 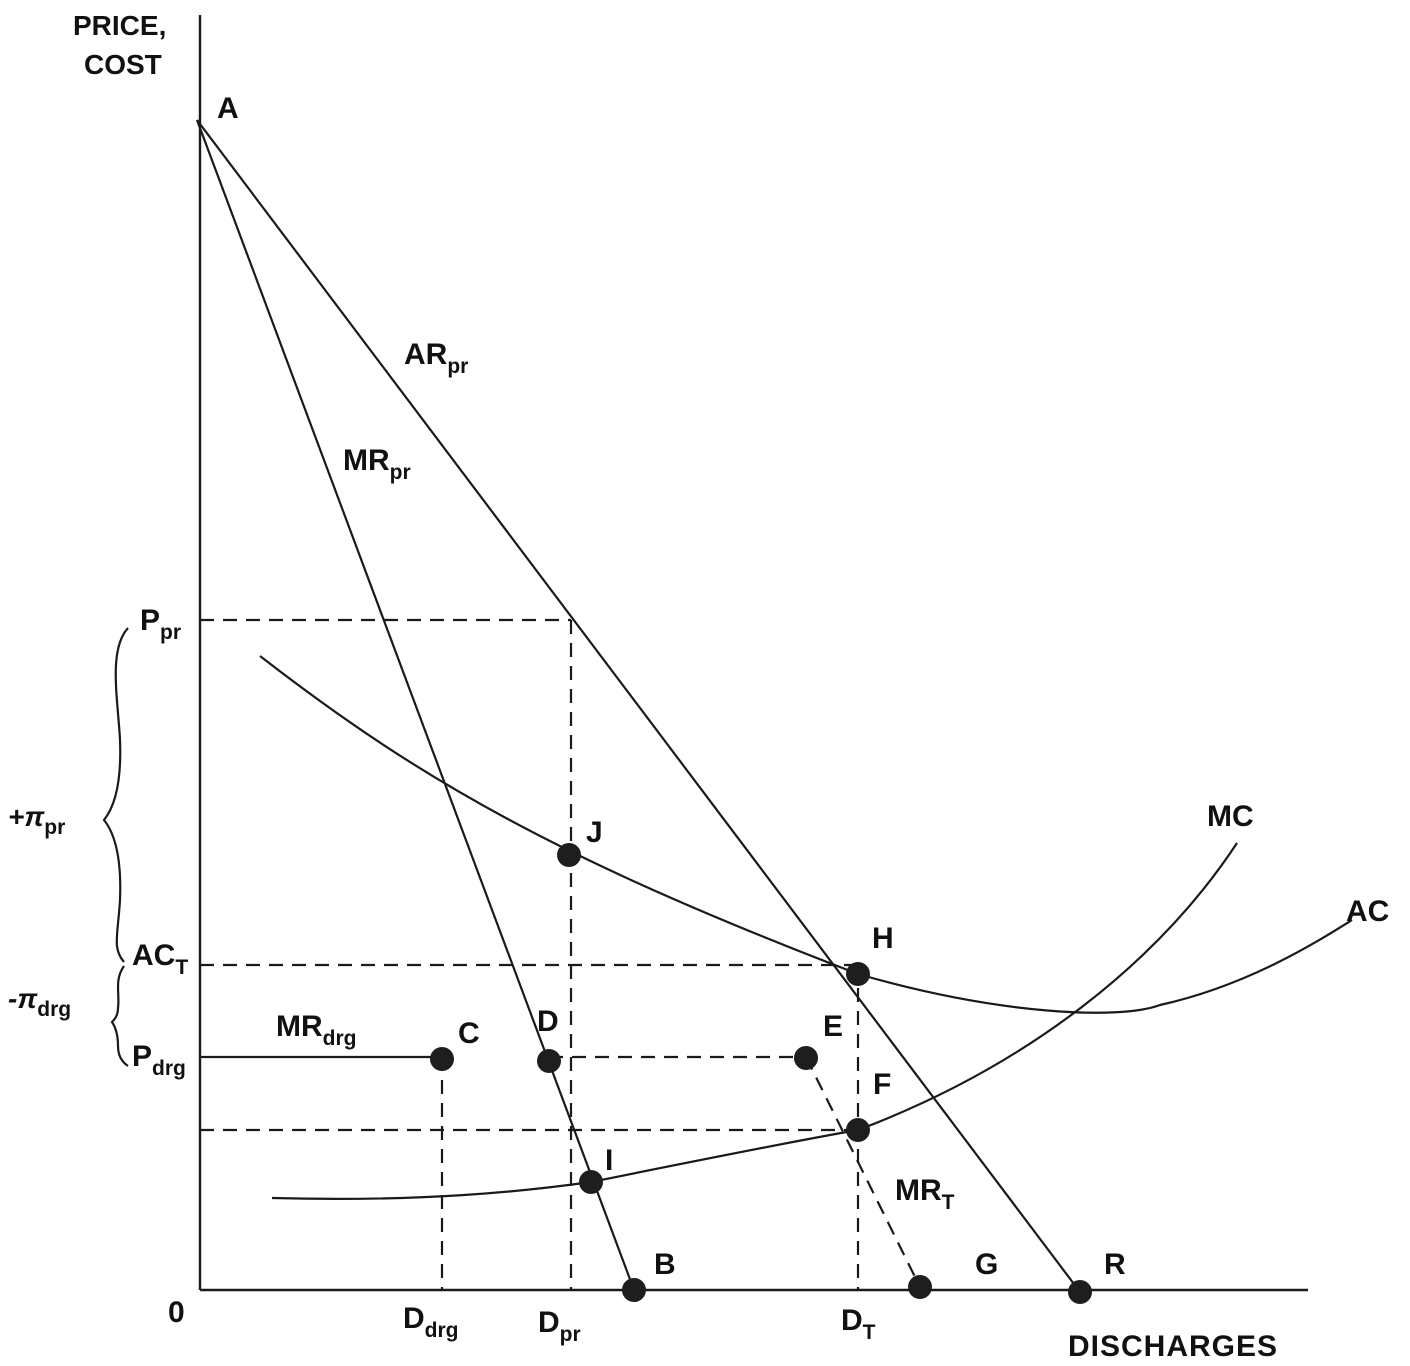 What do you see at coordinates (1230, 816) in the screenshot?
I see `label-mc: MC` at bounding box center [1230, 816].